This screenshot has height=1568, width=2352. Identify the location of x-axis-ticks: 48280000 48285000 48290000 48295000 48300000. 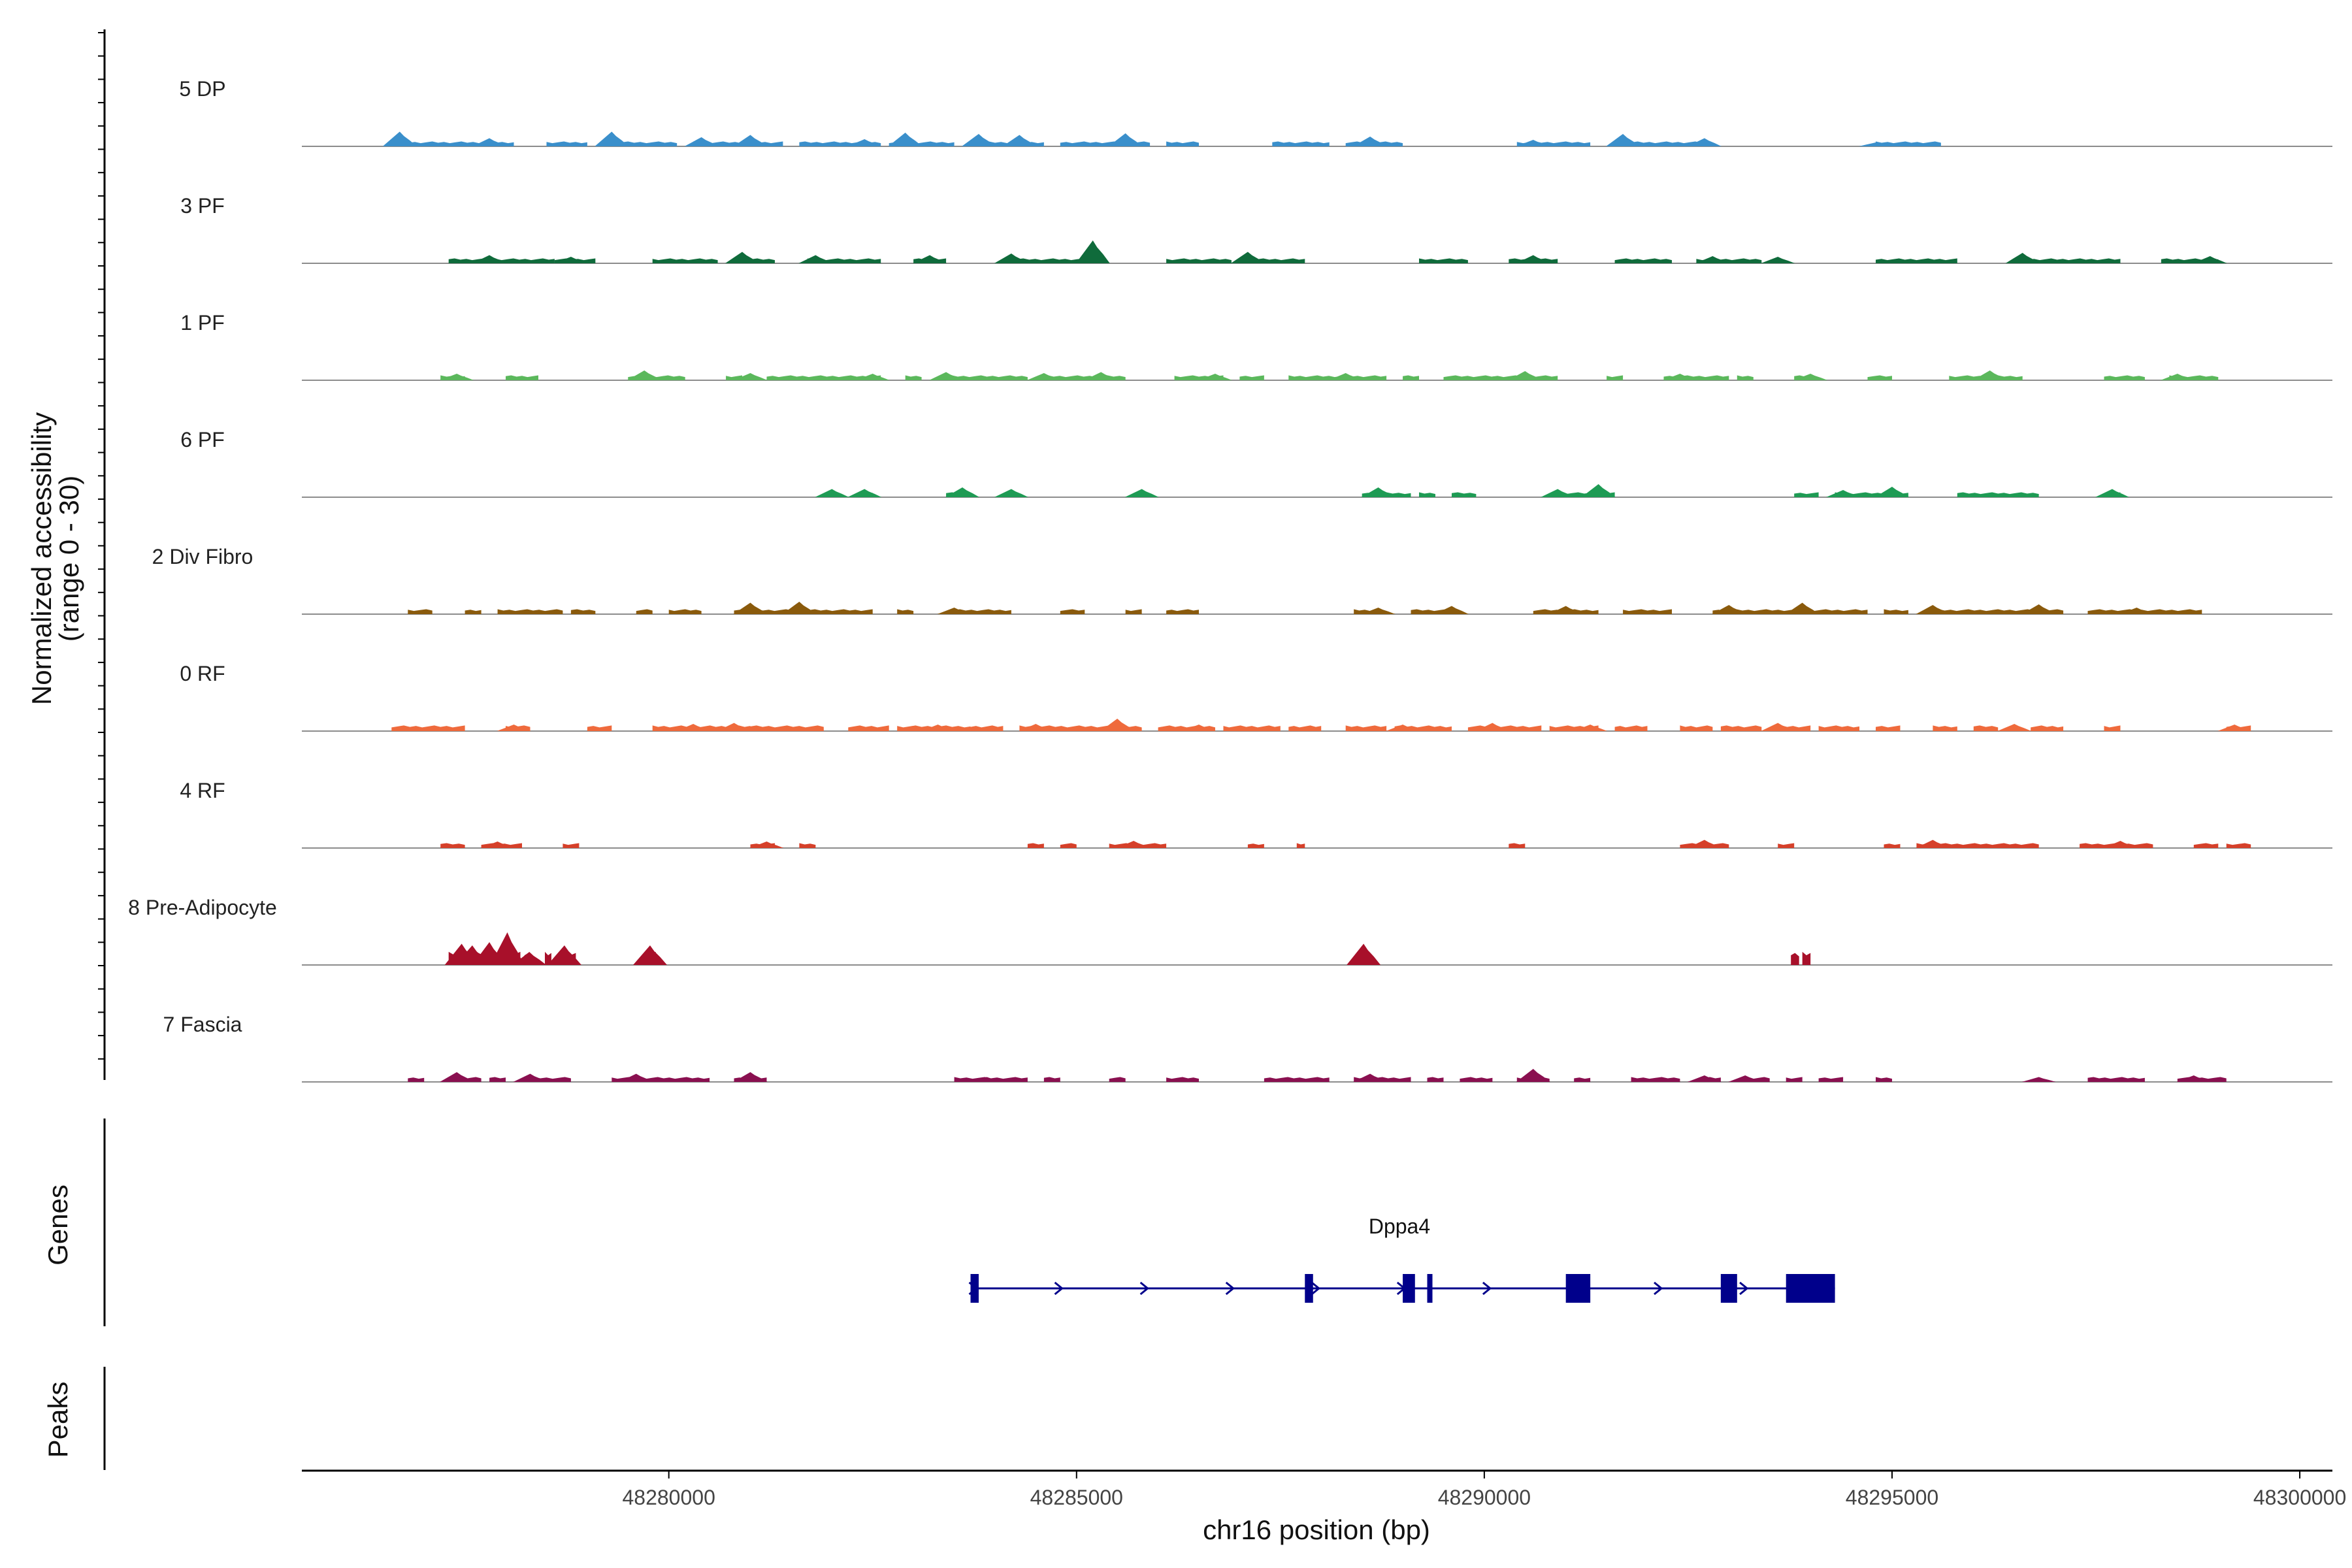
(1484, 1490).